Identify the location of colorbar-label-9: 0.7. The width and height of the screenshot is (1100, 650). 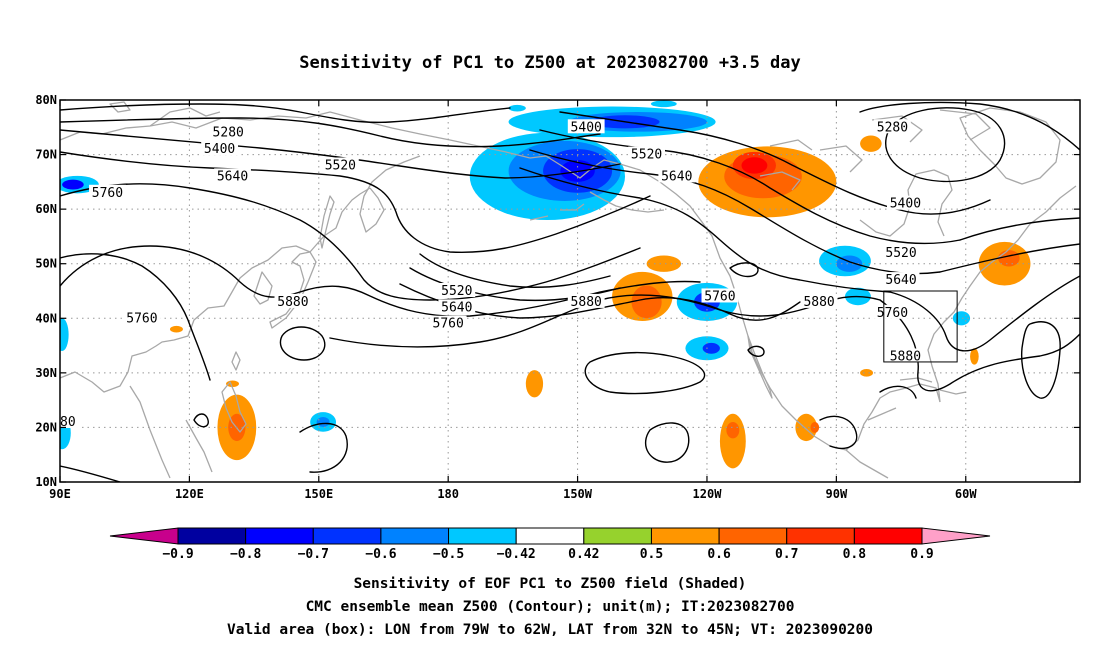
(786, 554).